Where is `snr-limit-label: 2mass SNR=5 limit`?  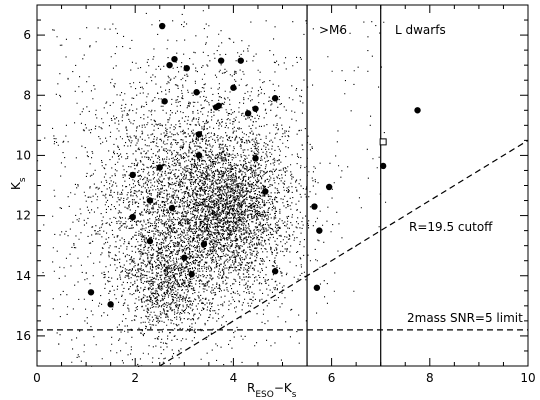 snr-limit-label: 2mass SNR=5 limit is located at coordinates (465, 318).